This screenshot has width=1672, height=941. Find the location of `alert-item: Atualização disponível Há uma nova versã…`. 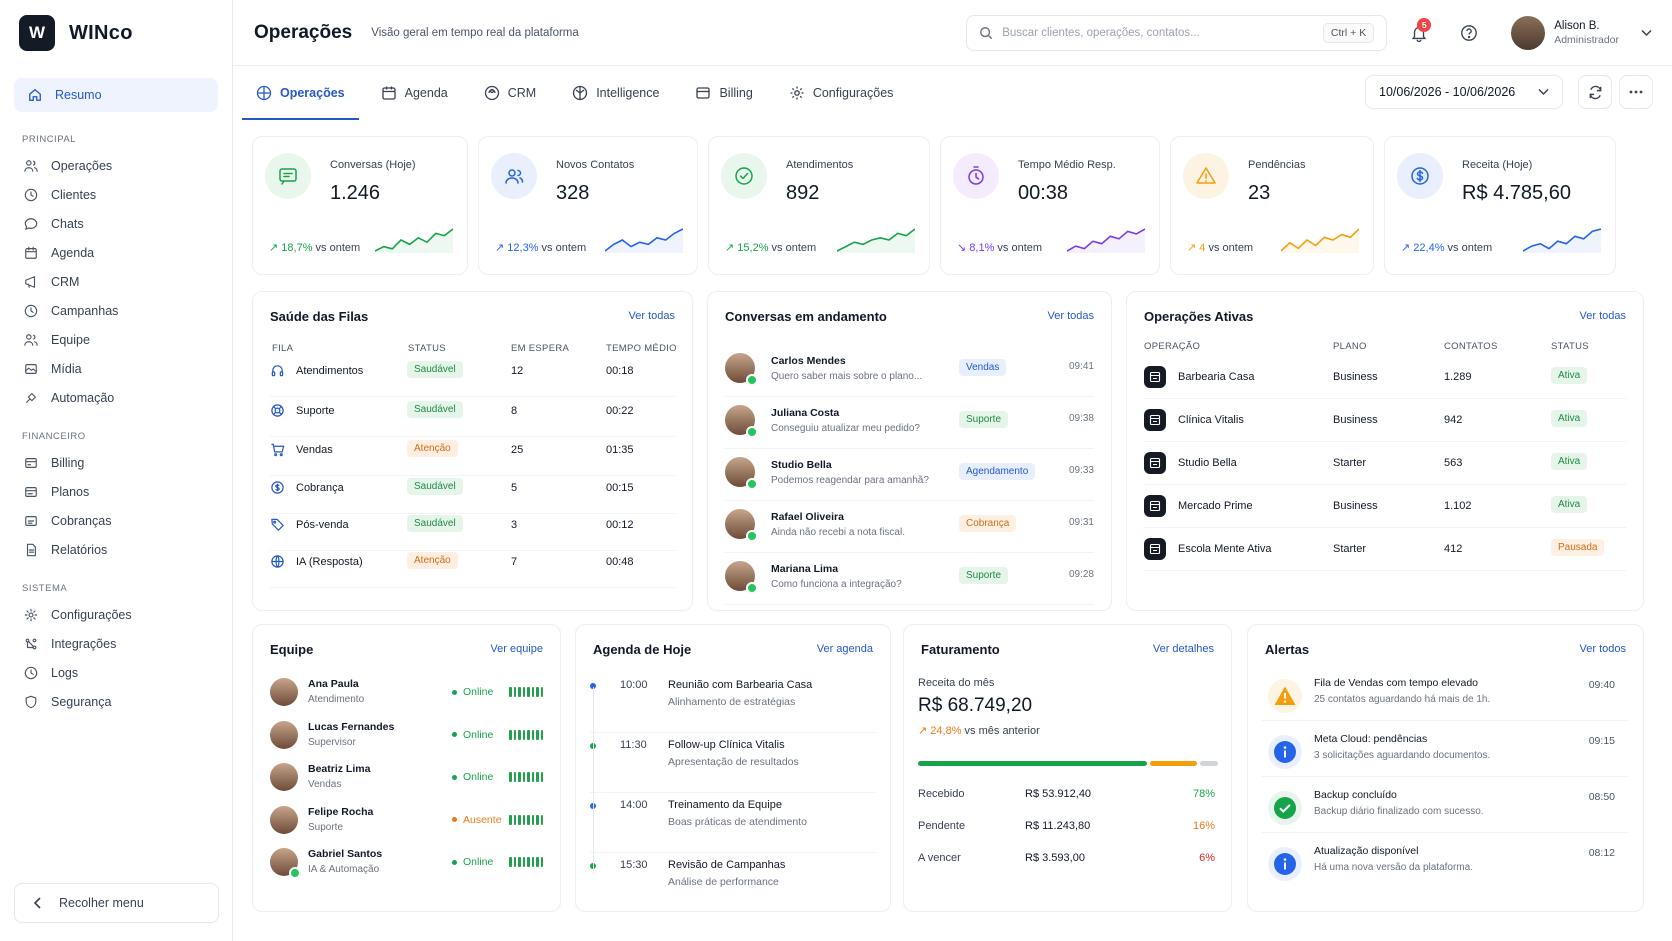

alert-item: Atualização disponível Há uma nova versã… is located at coordinates (1445, 862).